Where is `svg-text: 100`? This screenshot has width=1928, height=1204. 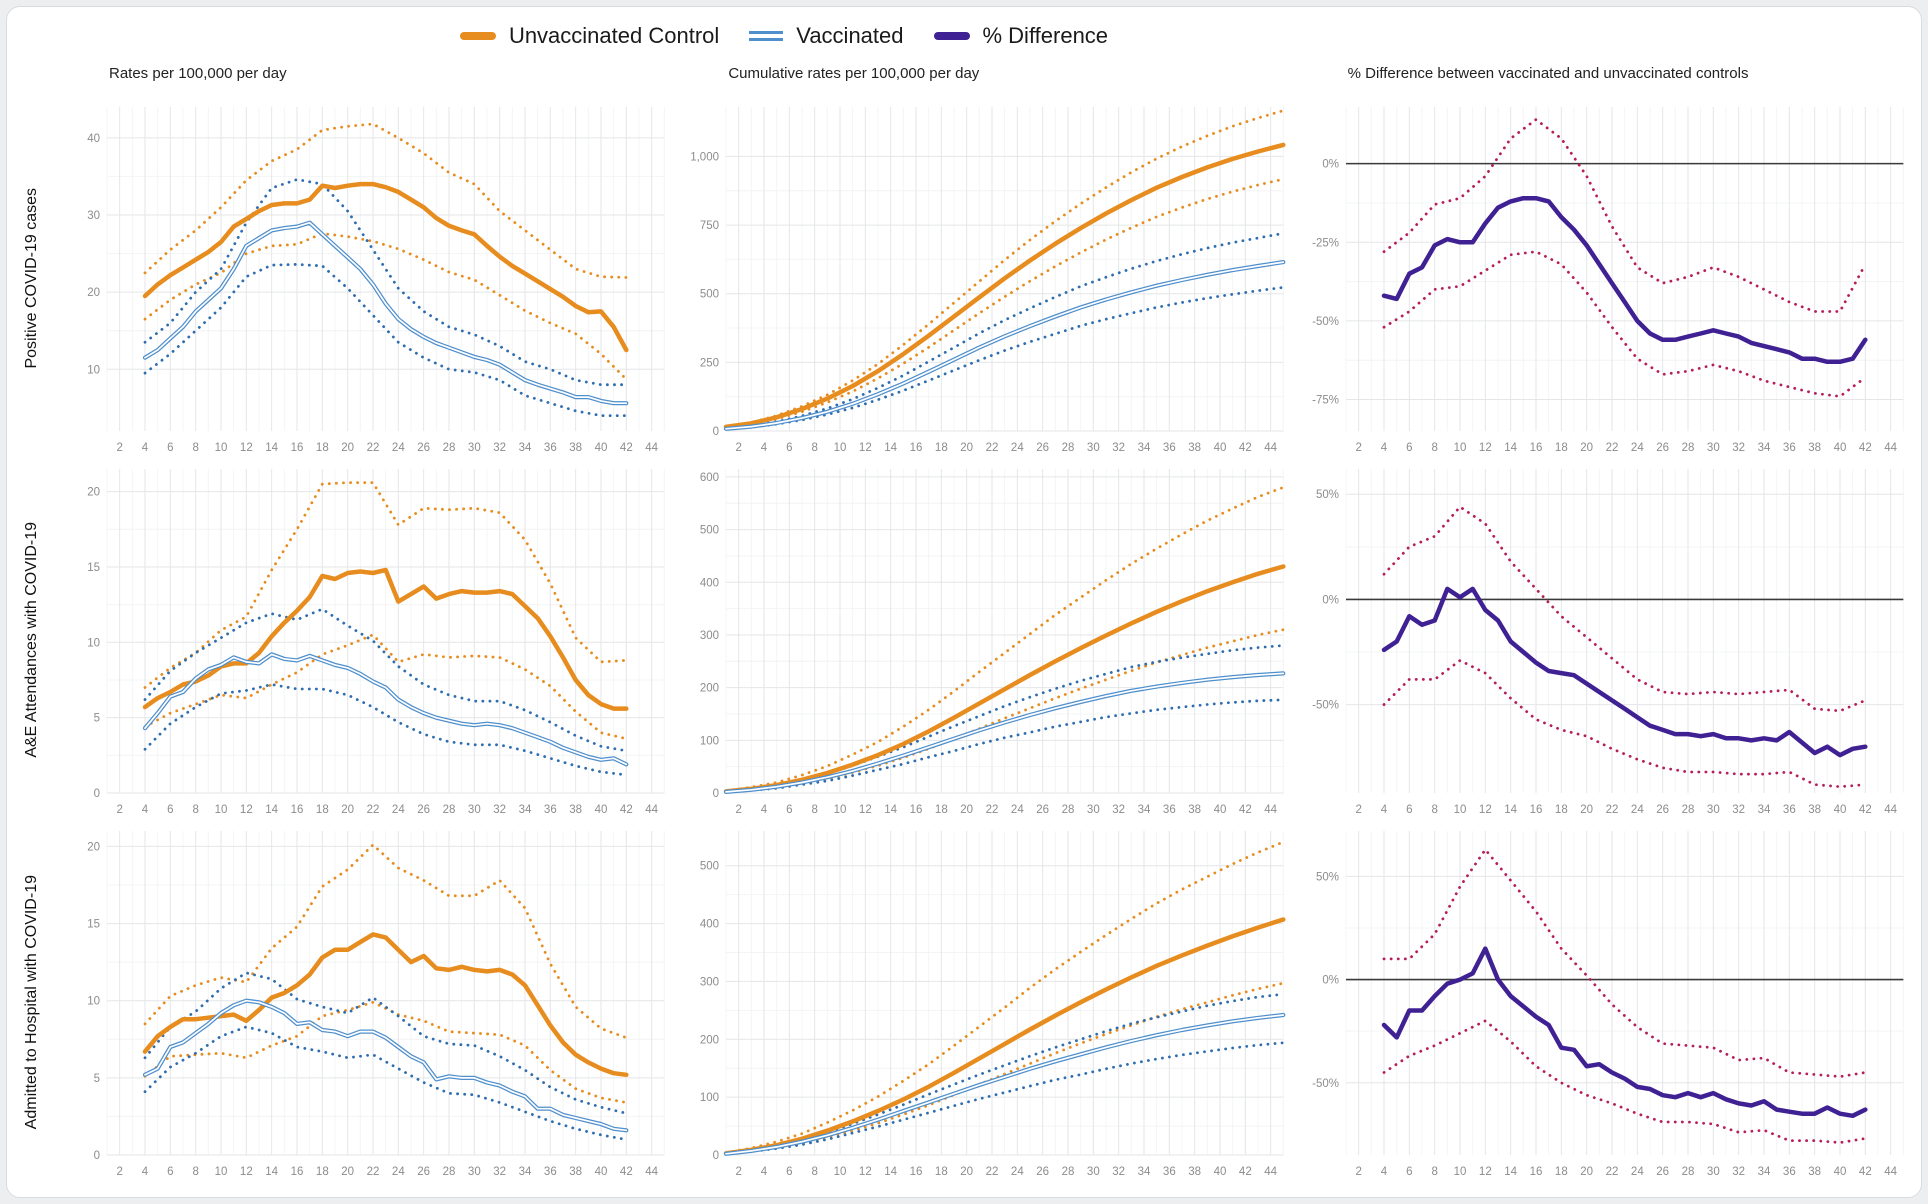
svg-text: 100 is located at coordinates (709, 741).